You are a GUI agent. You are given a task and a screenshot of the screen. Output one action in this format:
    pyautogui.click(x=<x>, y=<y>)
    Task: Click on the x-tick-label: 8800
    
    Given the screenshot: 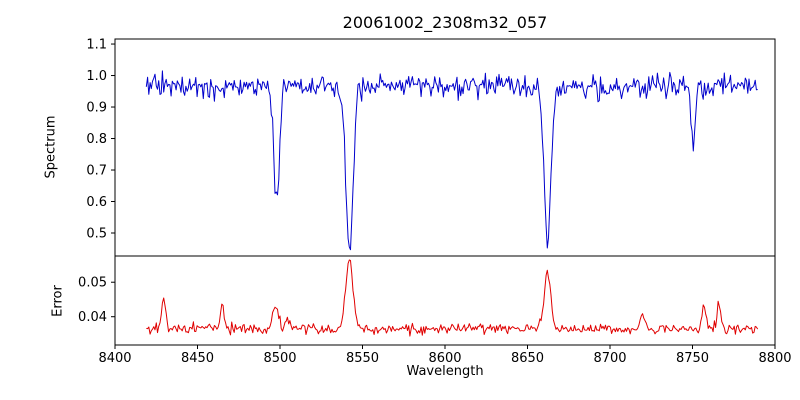 What is the action you would take?
    pyautogui.click(x=774, y=358)
    